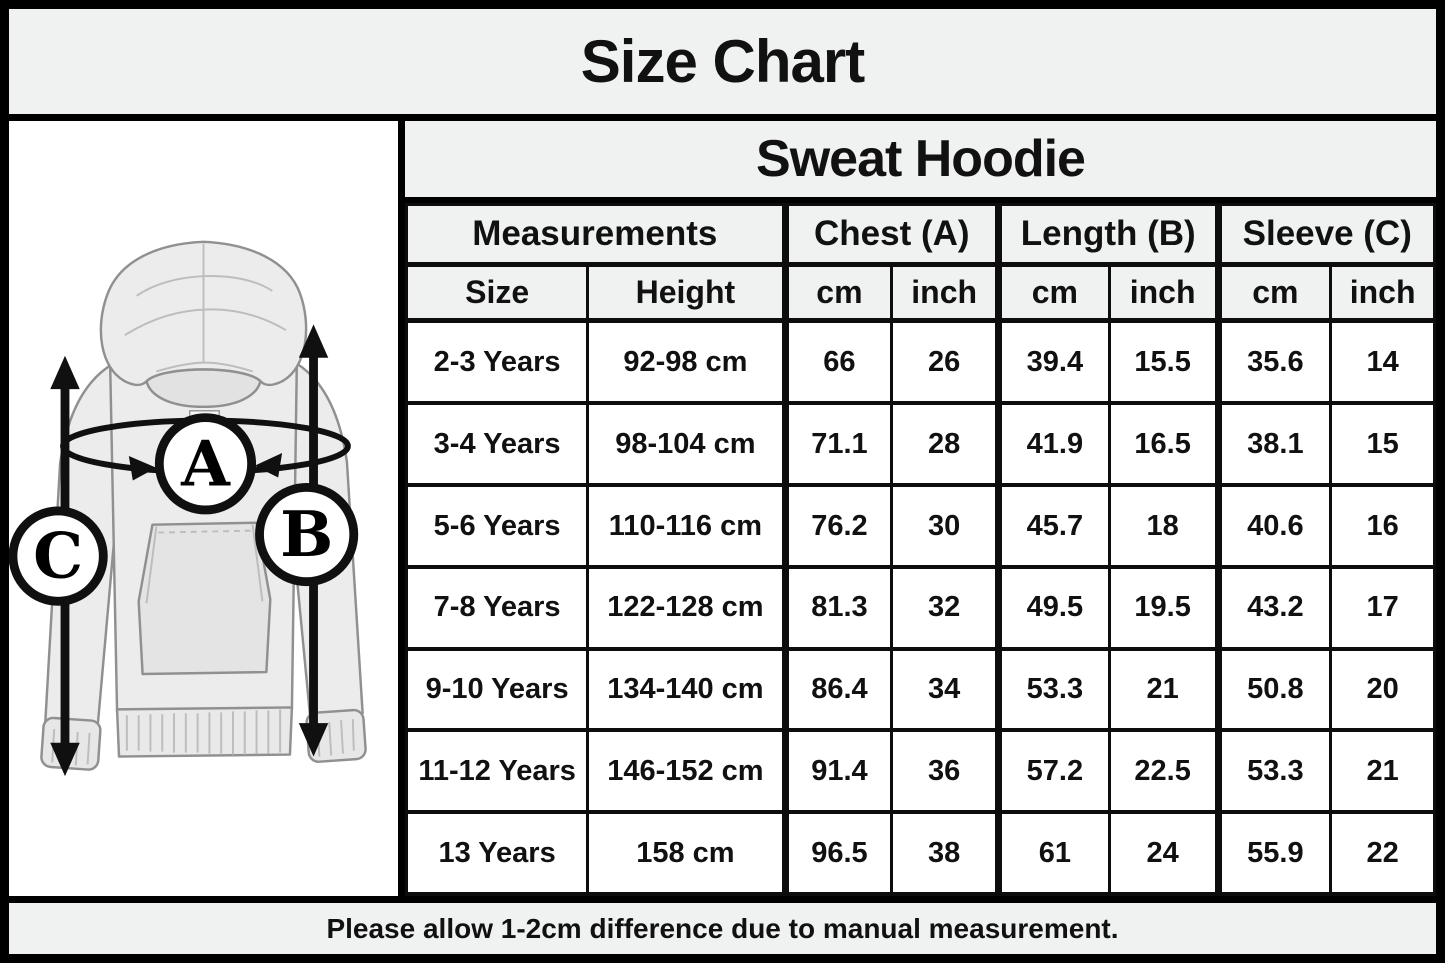 The image size is (1445, 963). I want to click on col-header-chest-cm: cm, so click(837, 293).